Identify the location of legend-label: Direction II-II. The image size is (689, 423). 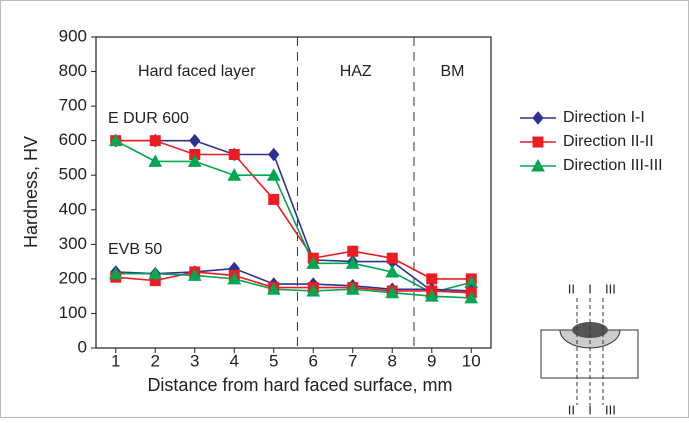
(608, 141).